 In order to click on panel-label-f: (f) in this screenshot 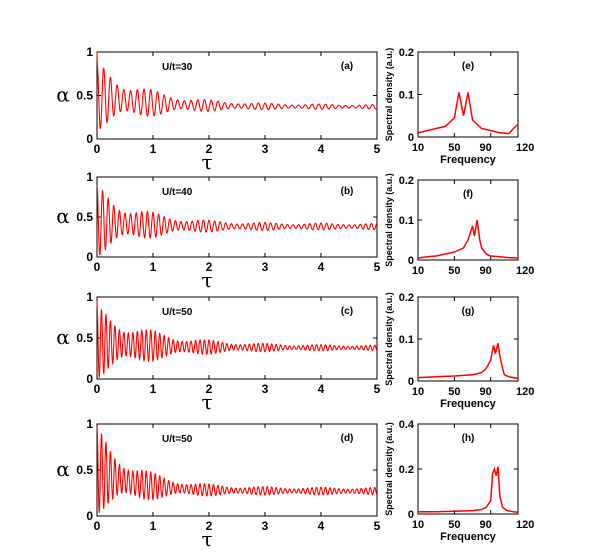, I will do `click(468, 194)`.